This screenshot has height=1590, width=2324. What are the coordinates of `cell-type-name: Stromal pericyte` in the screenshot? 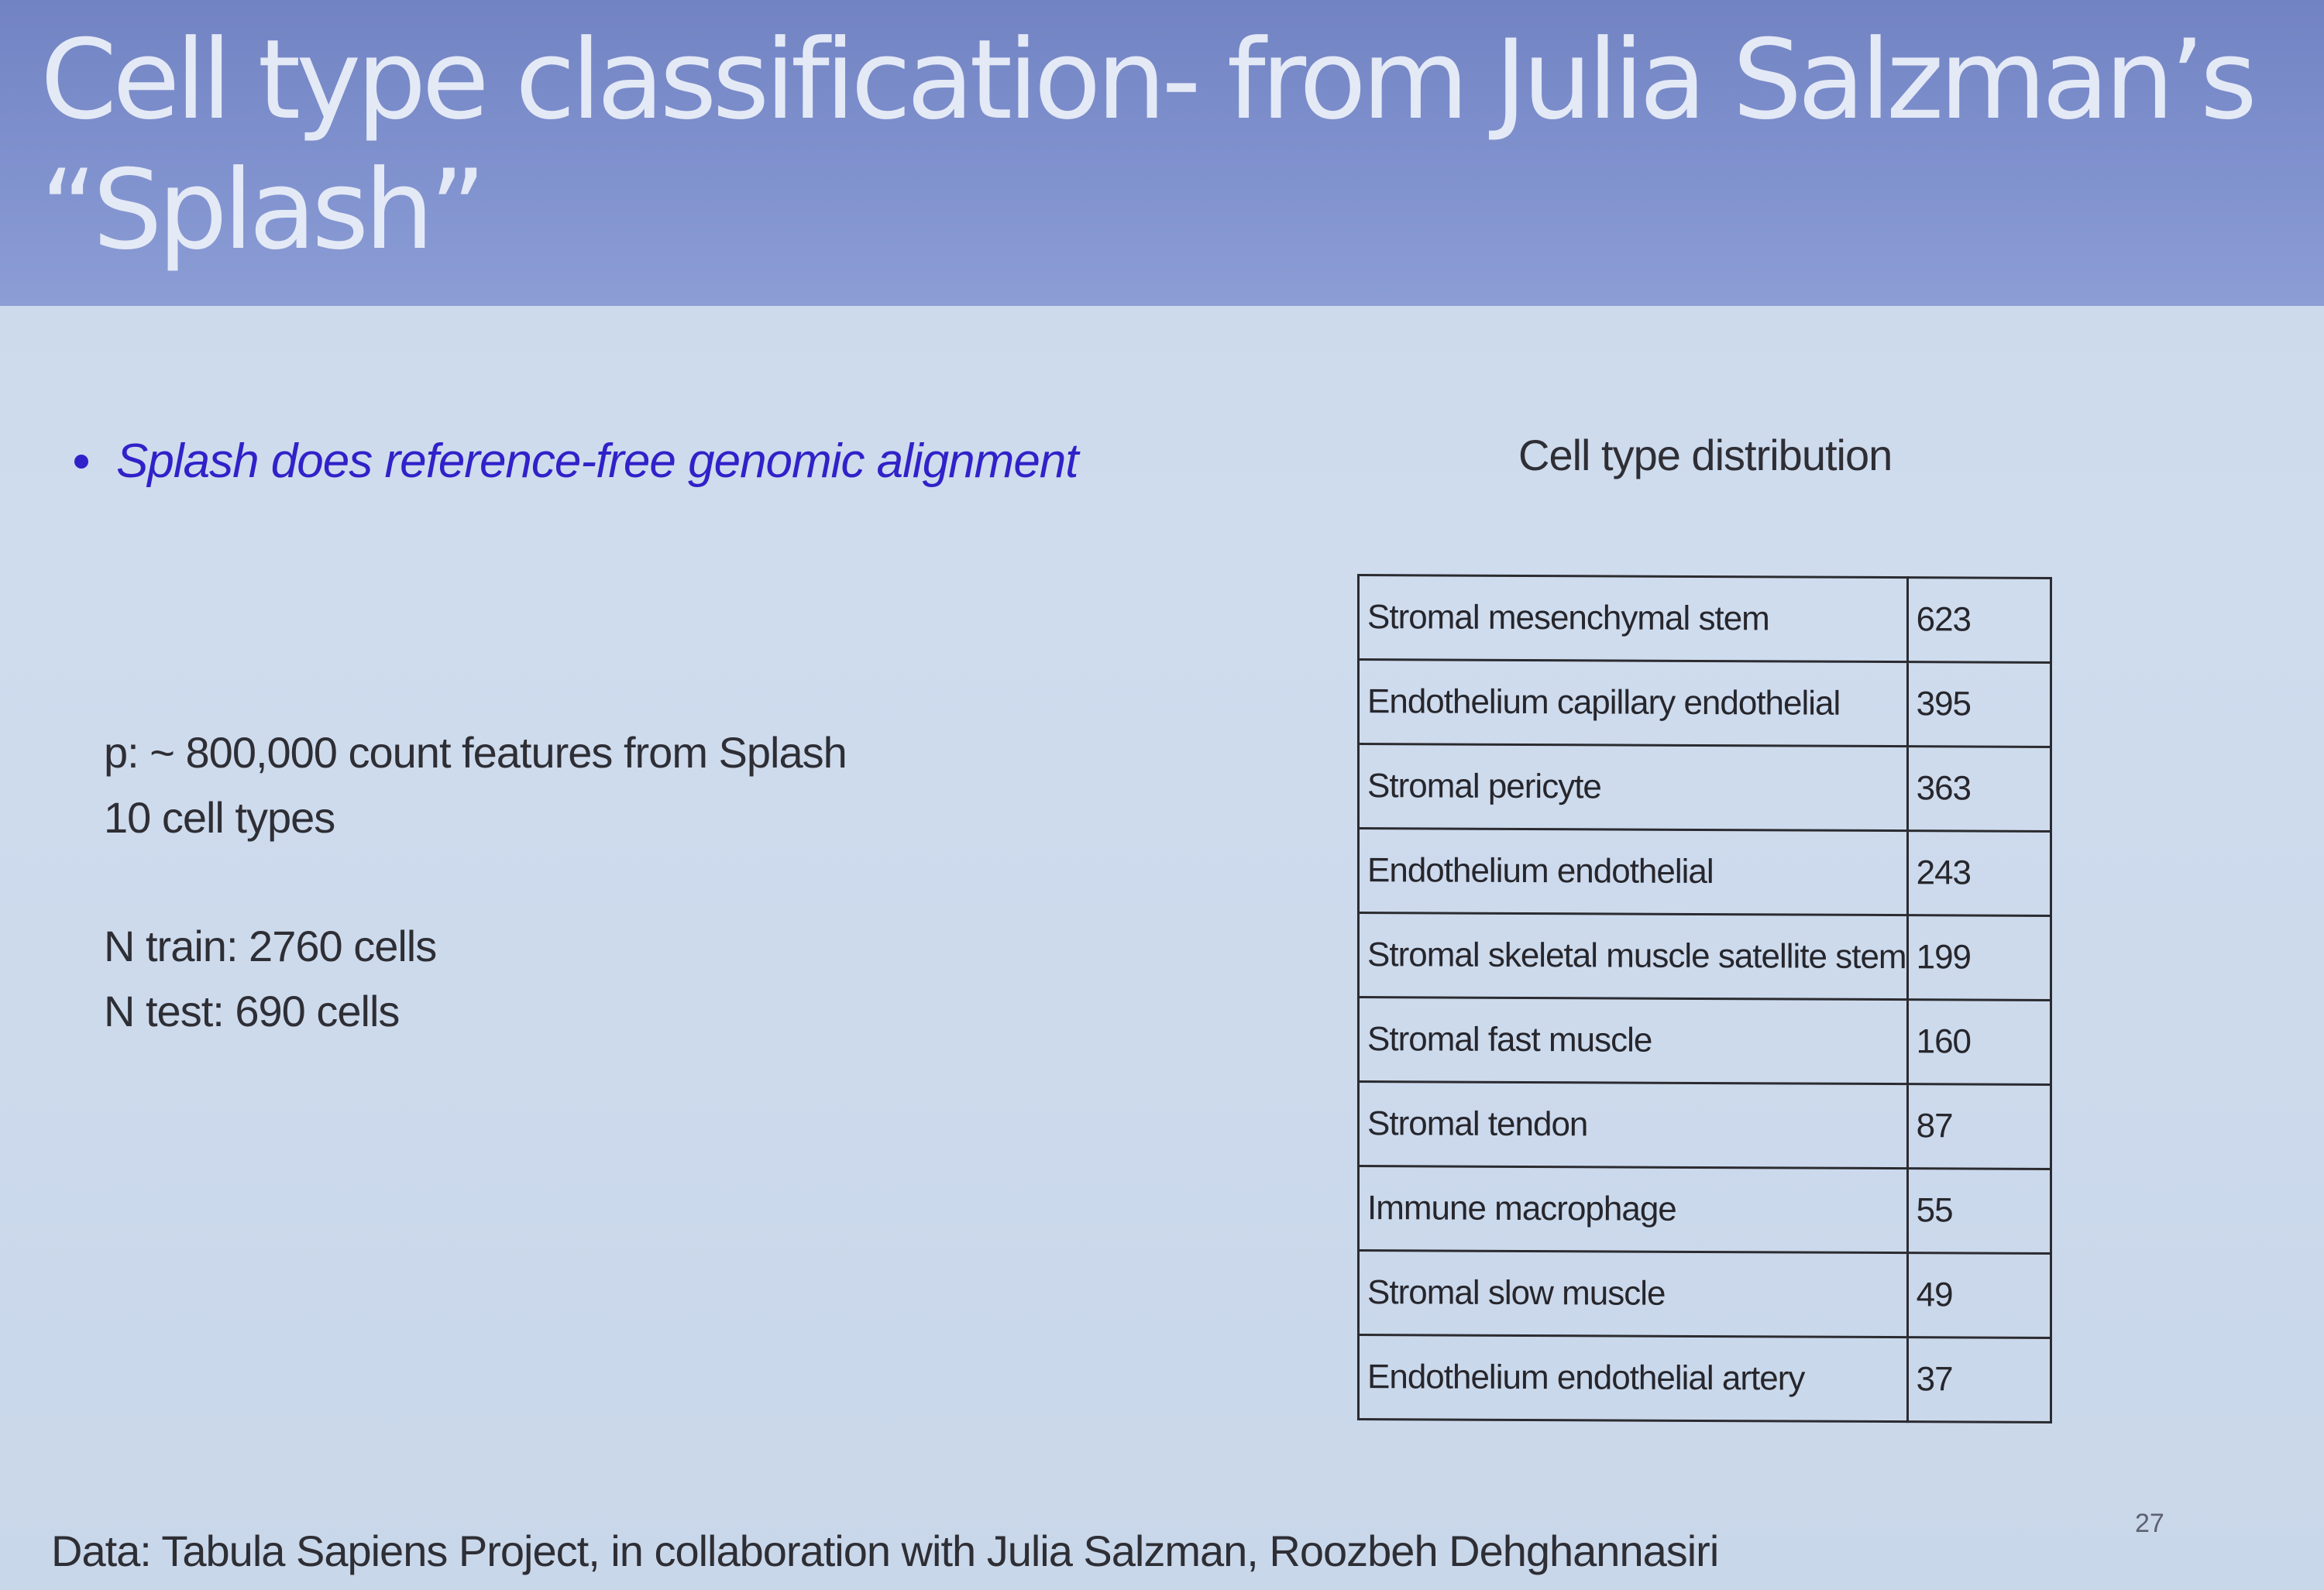 It's located at (1633, 787).